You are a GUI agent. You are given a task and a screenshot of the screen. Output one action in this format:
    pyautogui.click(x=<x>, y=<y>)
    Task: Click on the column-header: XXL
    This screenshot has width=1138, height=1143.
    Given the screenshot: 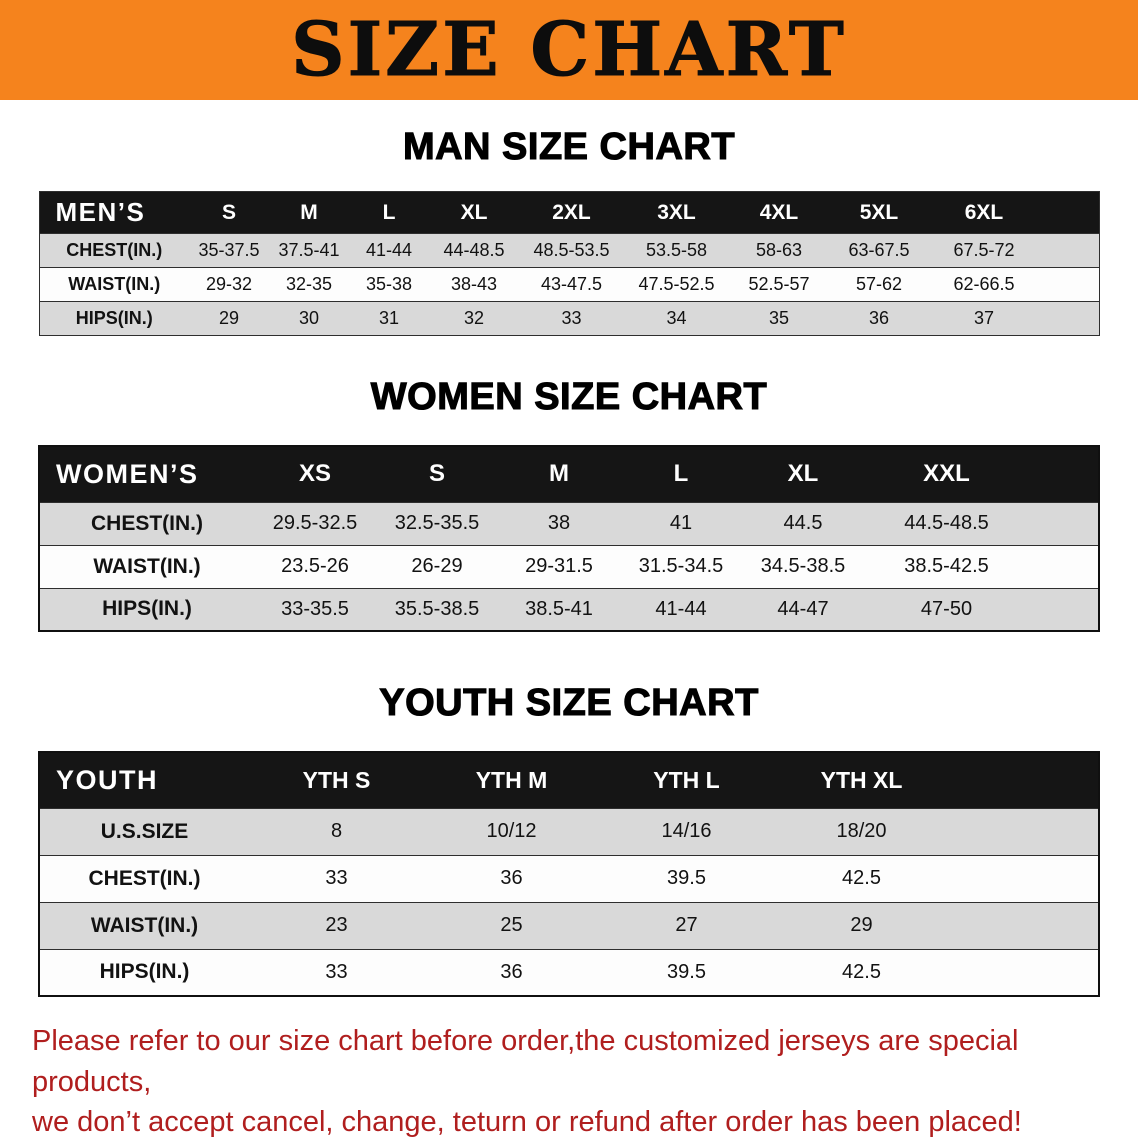 What is the action you would take?
    pyautogui.click(x=946, y=474)
    